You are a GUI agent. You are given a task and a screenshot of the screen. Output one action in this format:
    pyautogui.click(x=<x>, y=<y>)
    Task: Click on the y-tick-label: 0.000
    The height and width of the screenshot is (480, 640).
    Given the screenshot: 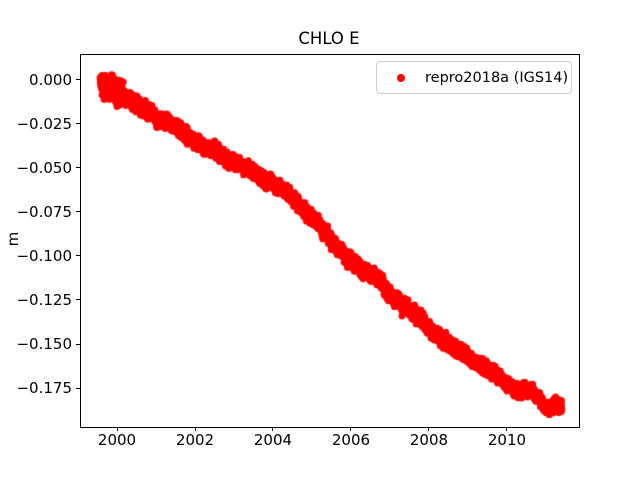 What is the action you would take?
    pyautogui.click(x=50, y=79)
    